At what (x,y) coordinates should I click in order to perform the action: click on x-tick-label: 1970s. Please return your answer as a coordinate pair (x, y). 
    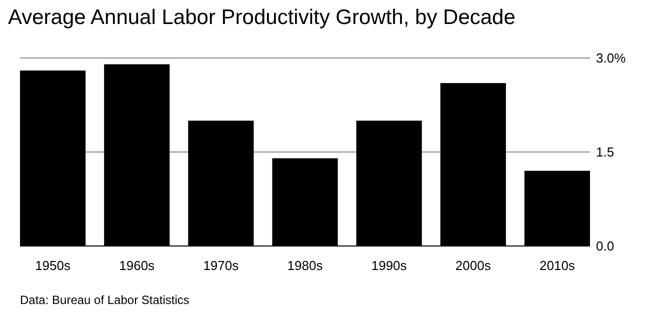
    Looking at the image, I should click on (221, 265).